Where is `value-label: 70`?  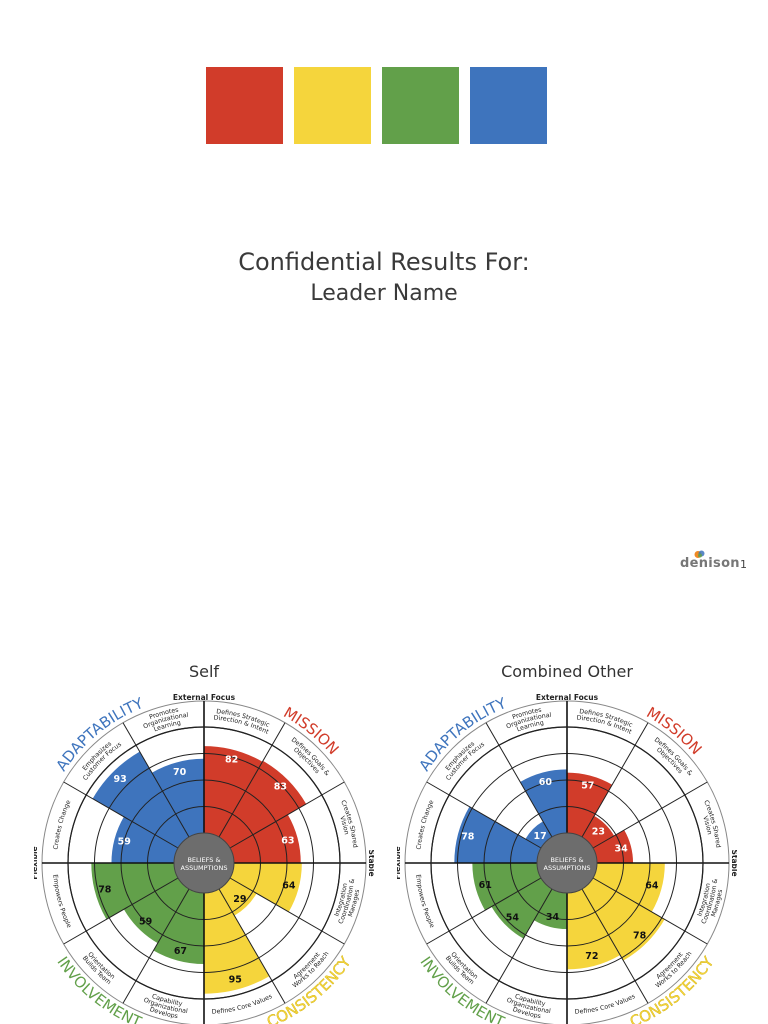 value-label: 70 is located at coordinates (180, 772).